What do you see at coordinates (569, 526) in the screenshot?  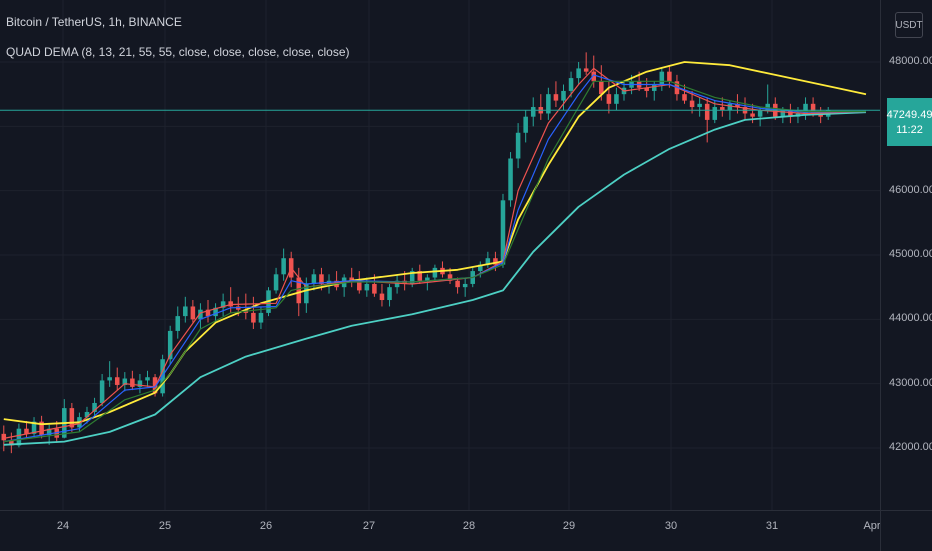 I see `time-tick-label: 29` at bounding box center [569, 526].